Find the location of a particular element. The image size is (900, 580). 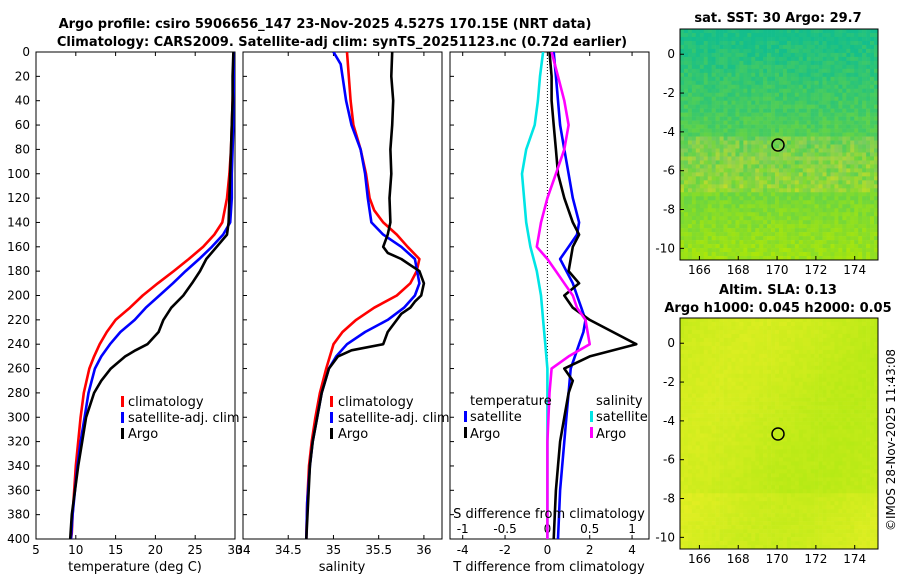

ytick-label: 180 is located at coordinates (18, 271).